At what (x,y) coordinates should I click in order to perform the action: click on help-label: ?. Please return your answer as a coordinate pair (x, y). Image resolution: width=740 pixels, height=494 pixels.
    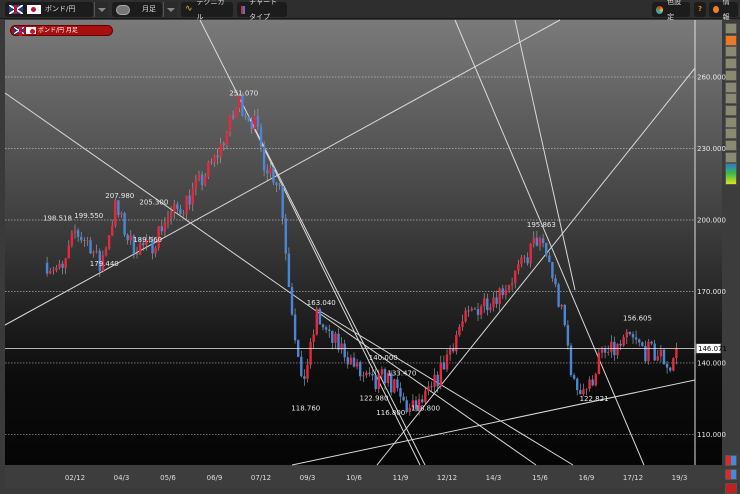
    Looking at the image, I should click on (700, 9).